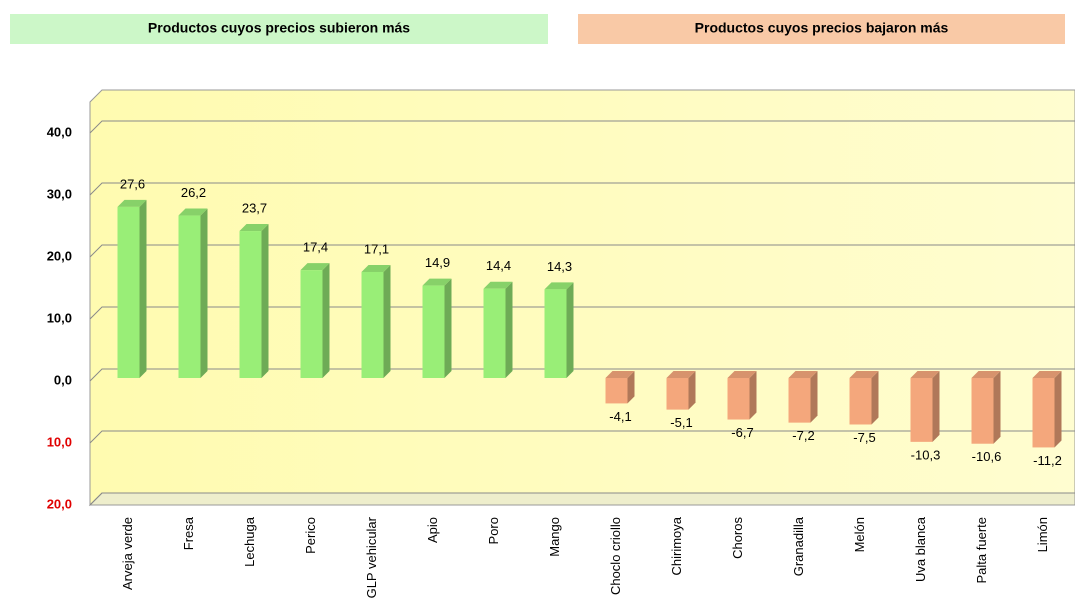 This screenshot has height=608, width=1075. Describe the element at coordinates (554, 537) in the screenshot. I see `x-tick-label: Mango` at that location.